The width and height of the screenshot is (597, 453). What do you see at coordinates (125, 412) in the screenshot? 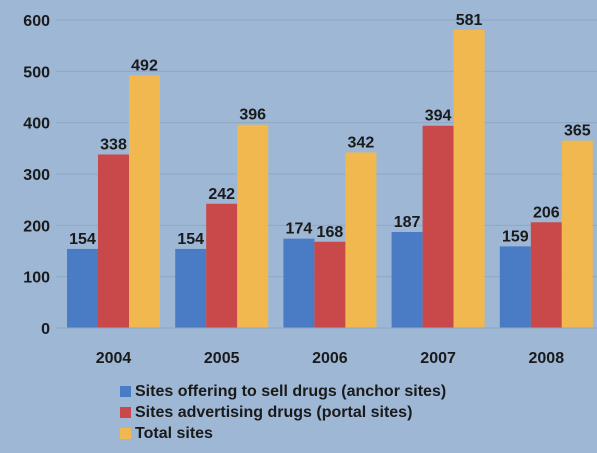
I see `legend-swatch-portal` at bounding box center [125, 412].